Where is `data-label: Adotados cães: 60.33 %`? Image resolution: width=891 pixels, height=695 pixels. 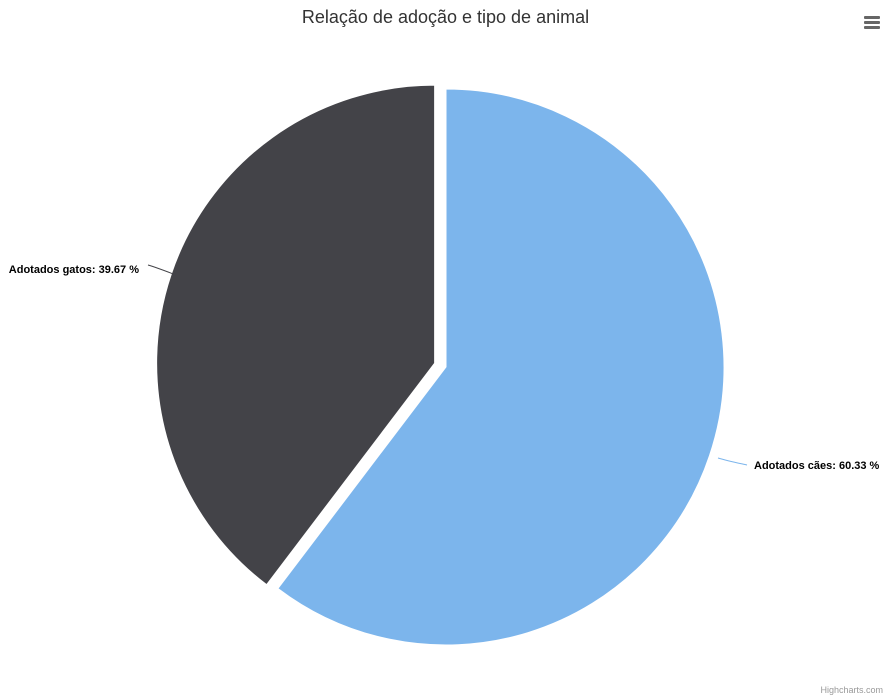 data-label: Adotados cães: 60.33 % is located at coordinates (817, 466).